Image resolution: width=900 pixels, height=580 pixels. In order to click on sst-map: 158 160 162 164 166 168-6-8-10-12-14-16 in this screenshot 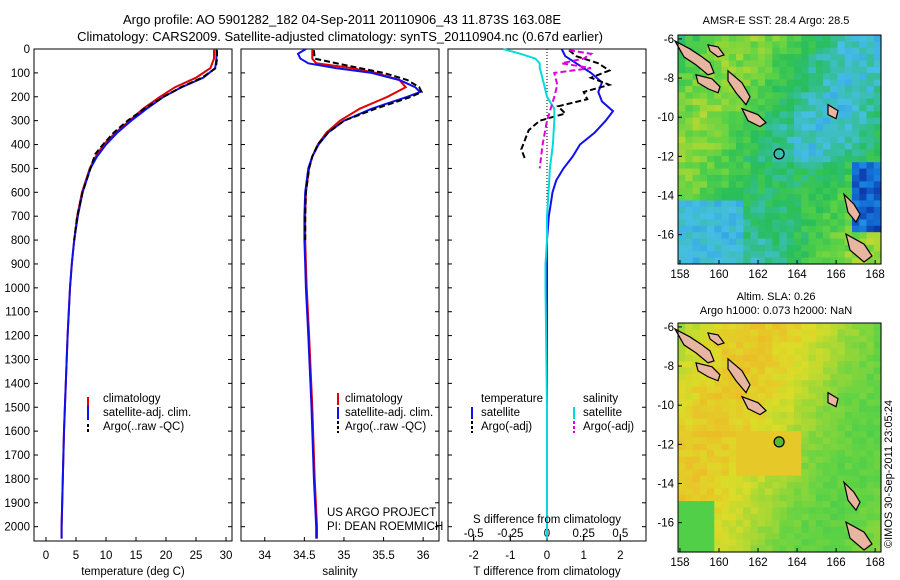, I will do `click(770, 157)`.